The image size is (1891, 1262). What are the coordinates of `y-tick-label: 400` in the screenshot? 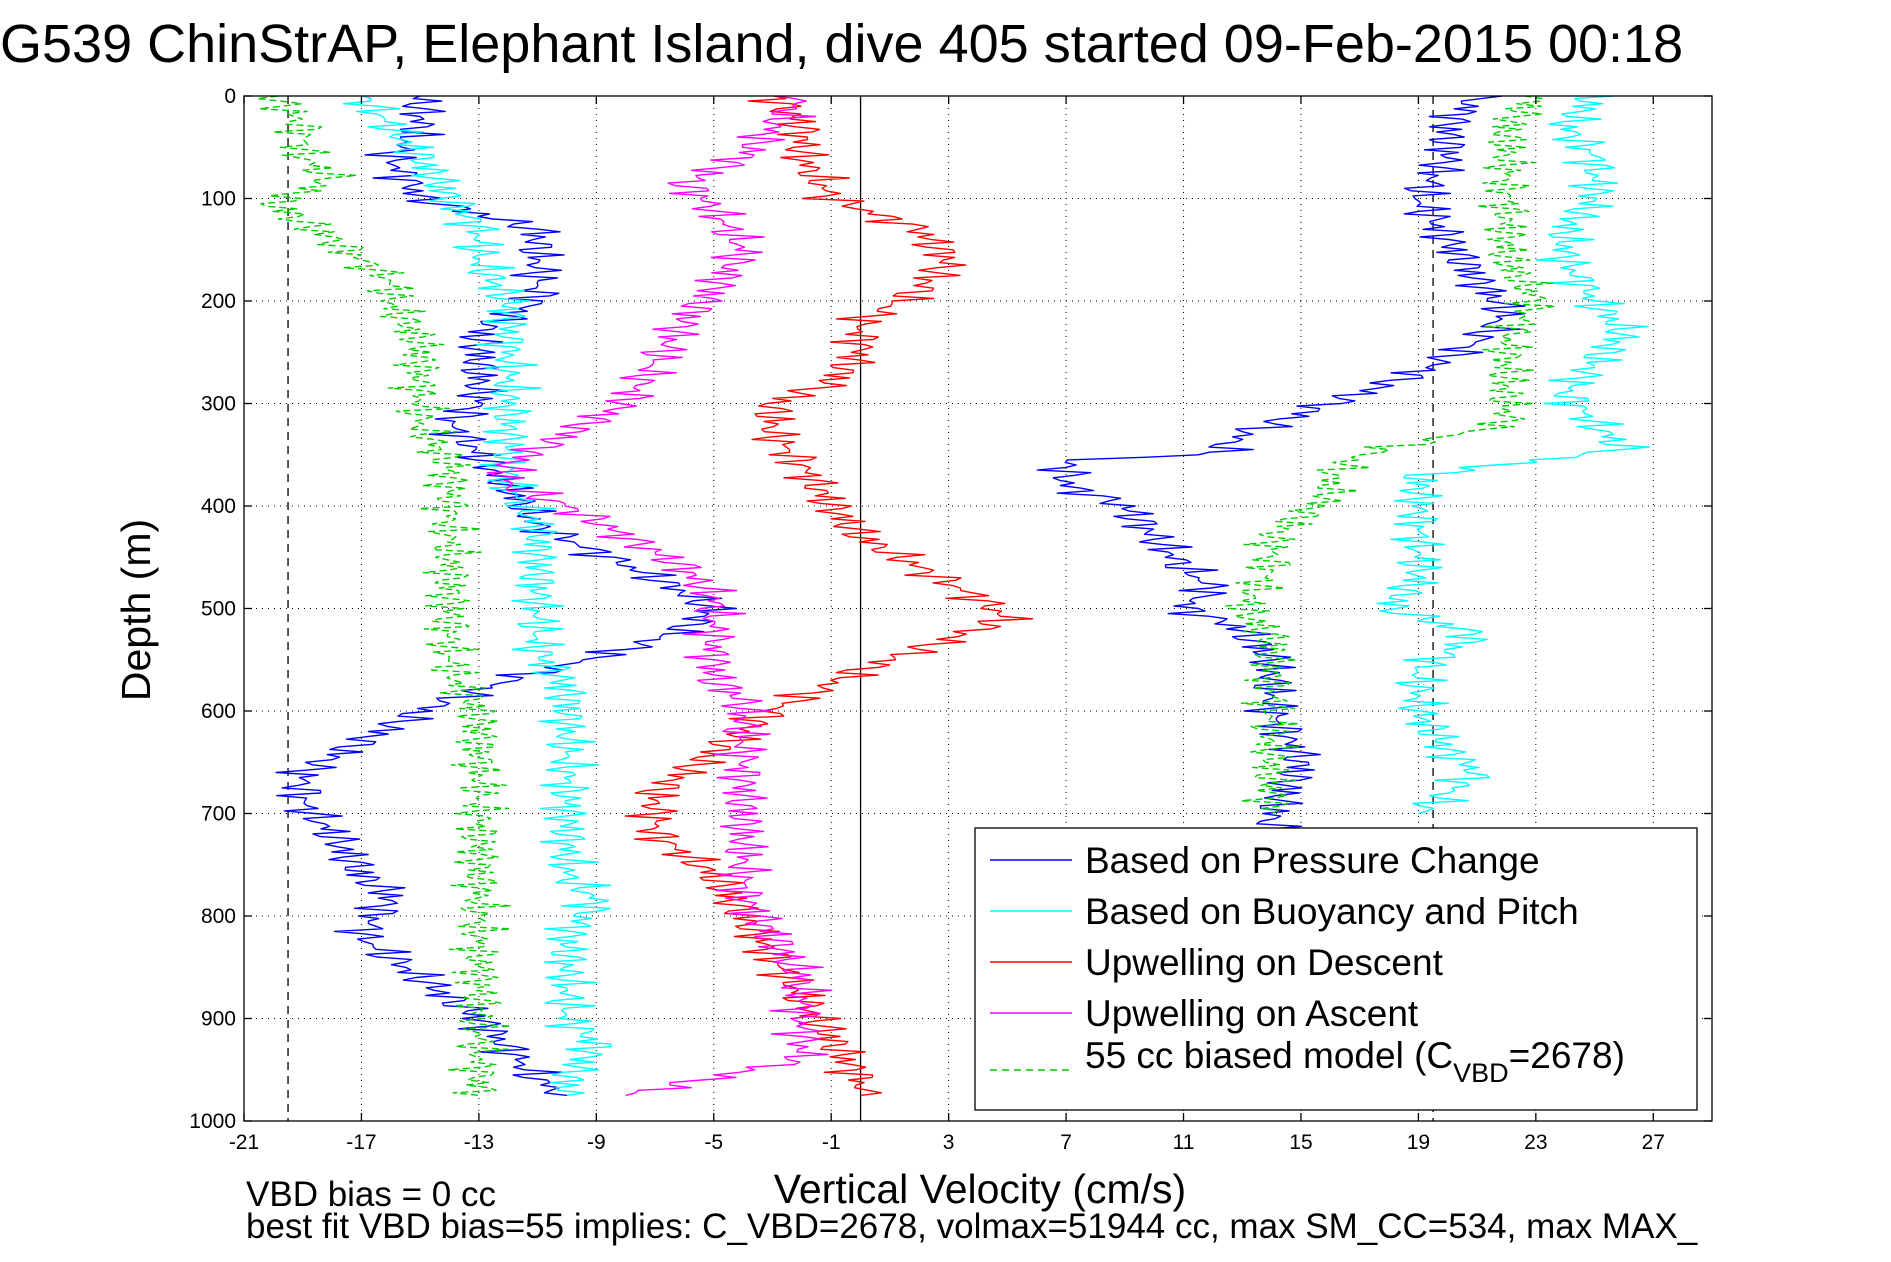 It's located at (218, 506).